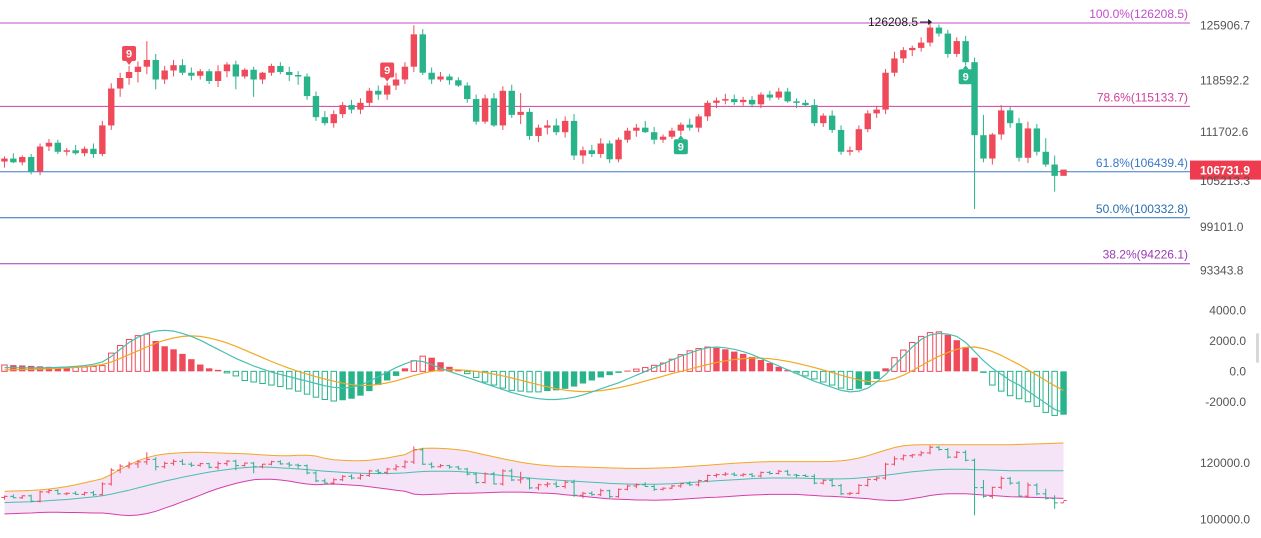 Image resolution: width=1261 pixels, height=538 pixels. Describe the element at coordinates (1145, 255) in the screenshot. I see `fib-label: 38.2%(94226.1)` at that location.